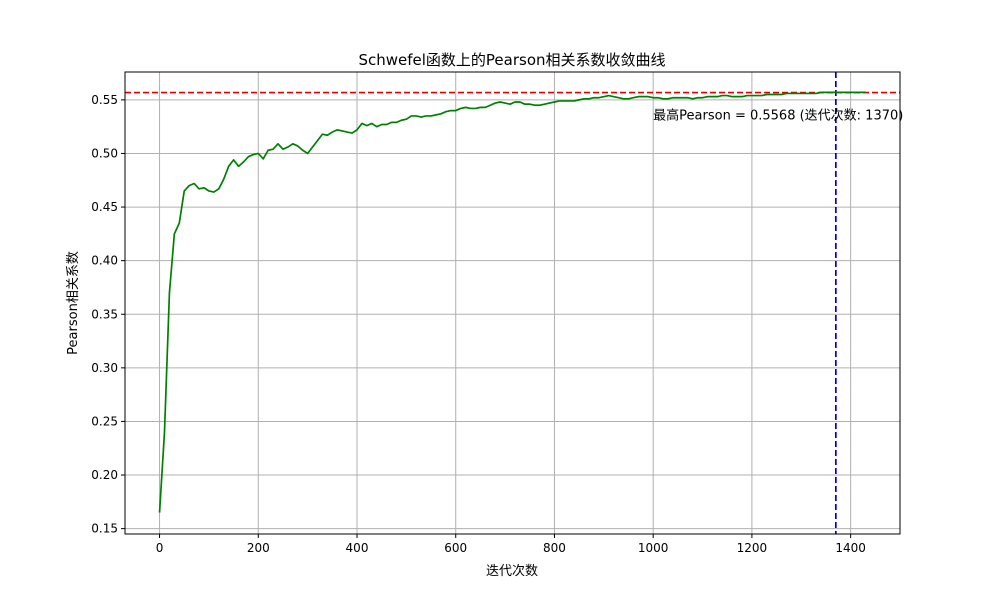 The image size is (1000, 600). I want to click on x-ticks: 0 200 400 600 800 1000 1200 1400, so click(511, 544).